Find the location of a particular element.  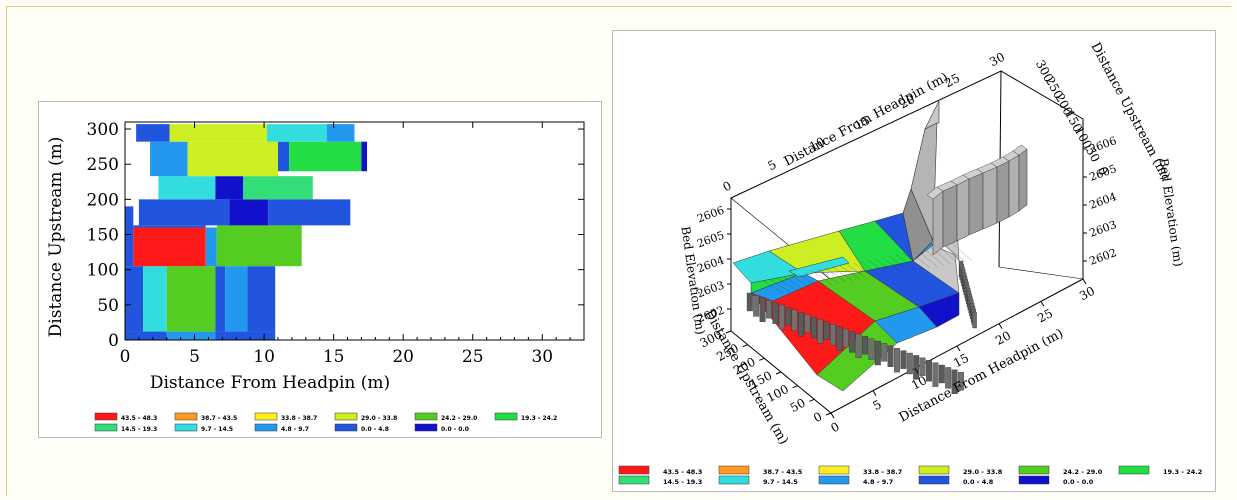

axis-tick-label: 2604 is located at coordinates (1103, 201).